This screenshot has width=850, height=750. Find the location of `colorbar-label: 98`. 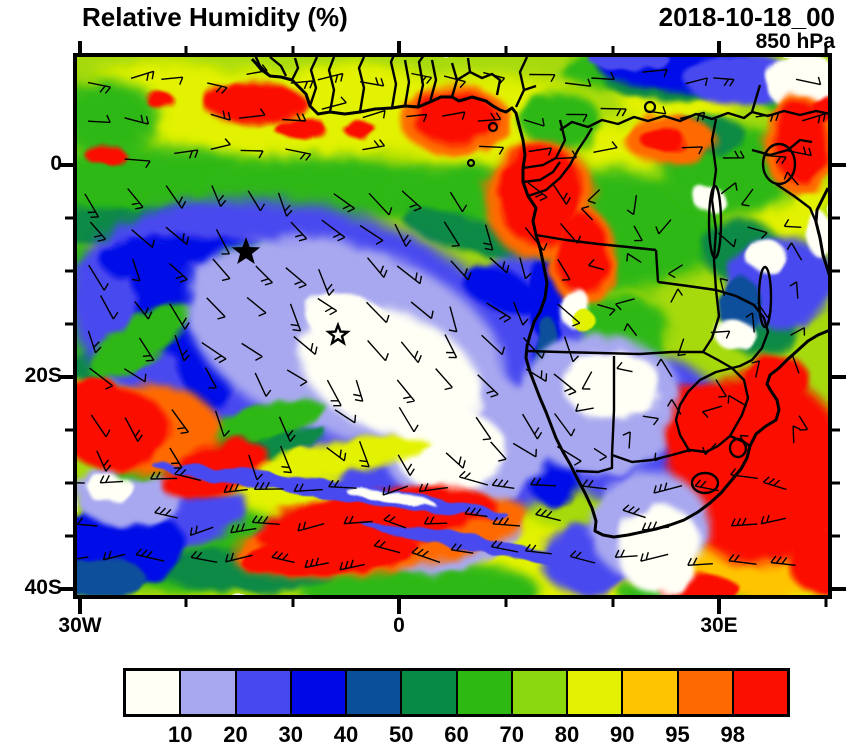

colorbar-label: 98 is located at coordinates (732, 734).